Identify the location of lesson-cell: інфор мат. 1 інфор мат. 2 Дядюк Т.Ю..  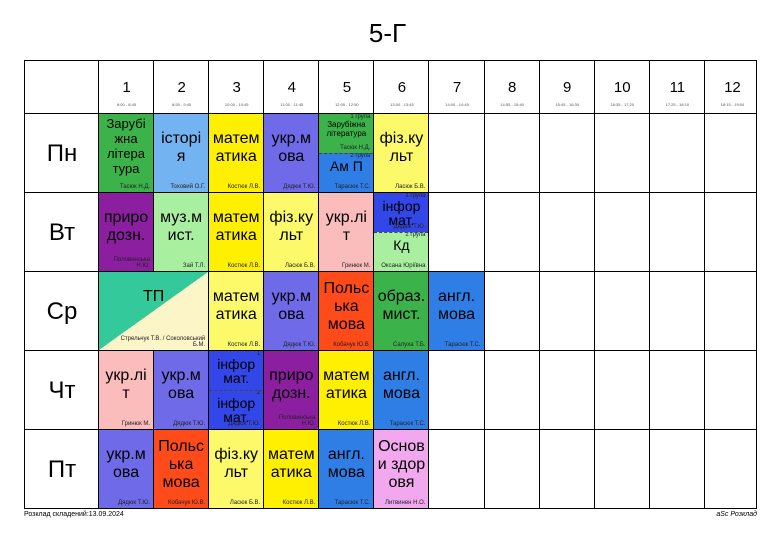
(236, 390).